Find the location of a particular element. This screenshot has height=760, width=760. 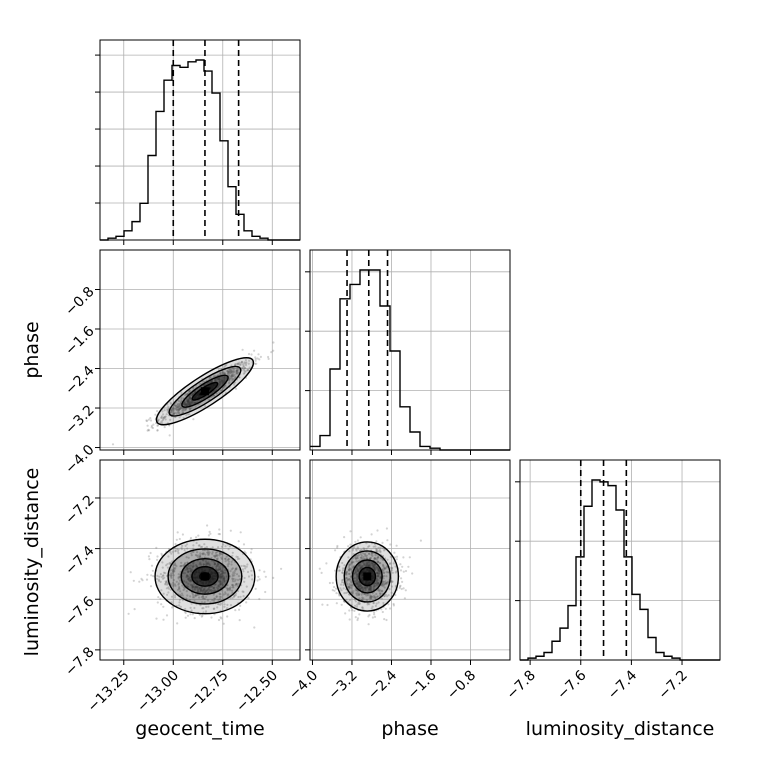

histogram-phase is located at coordinates (410, 360).